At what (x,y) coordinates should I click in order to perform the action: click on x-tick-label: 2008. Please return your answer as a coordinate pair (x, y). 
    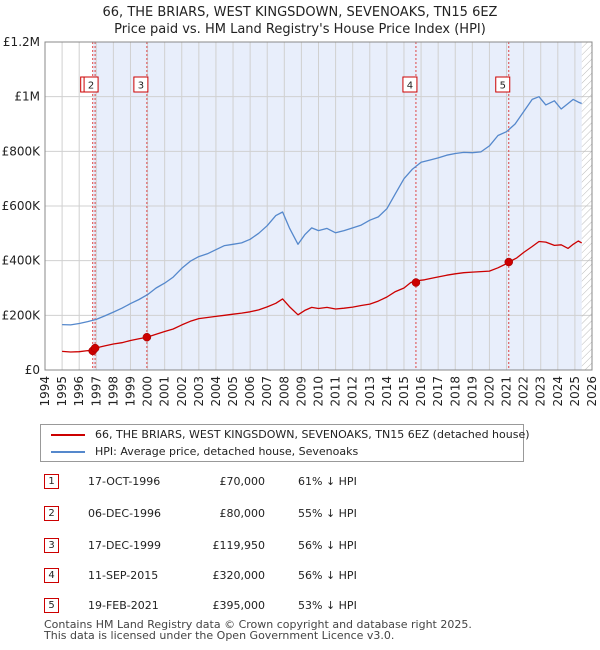
    Looking at the image, I should click on (284, 391).